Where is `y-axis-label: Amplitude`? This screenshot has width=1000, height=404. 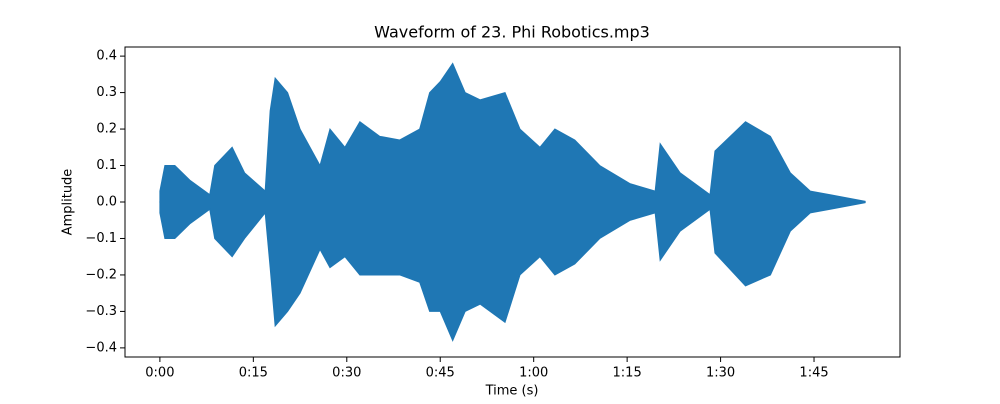 y-axis-label: Amplitude is located at coordinates (68, 202).